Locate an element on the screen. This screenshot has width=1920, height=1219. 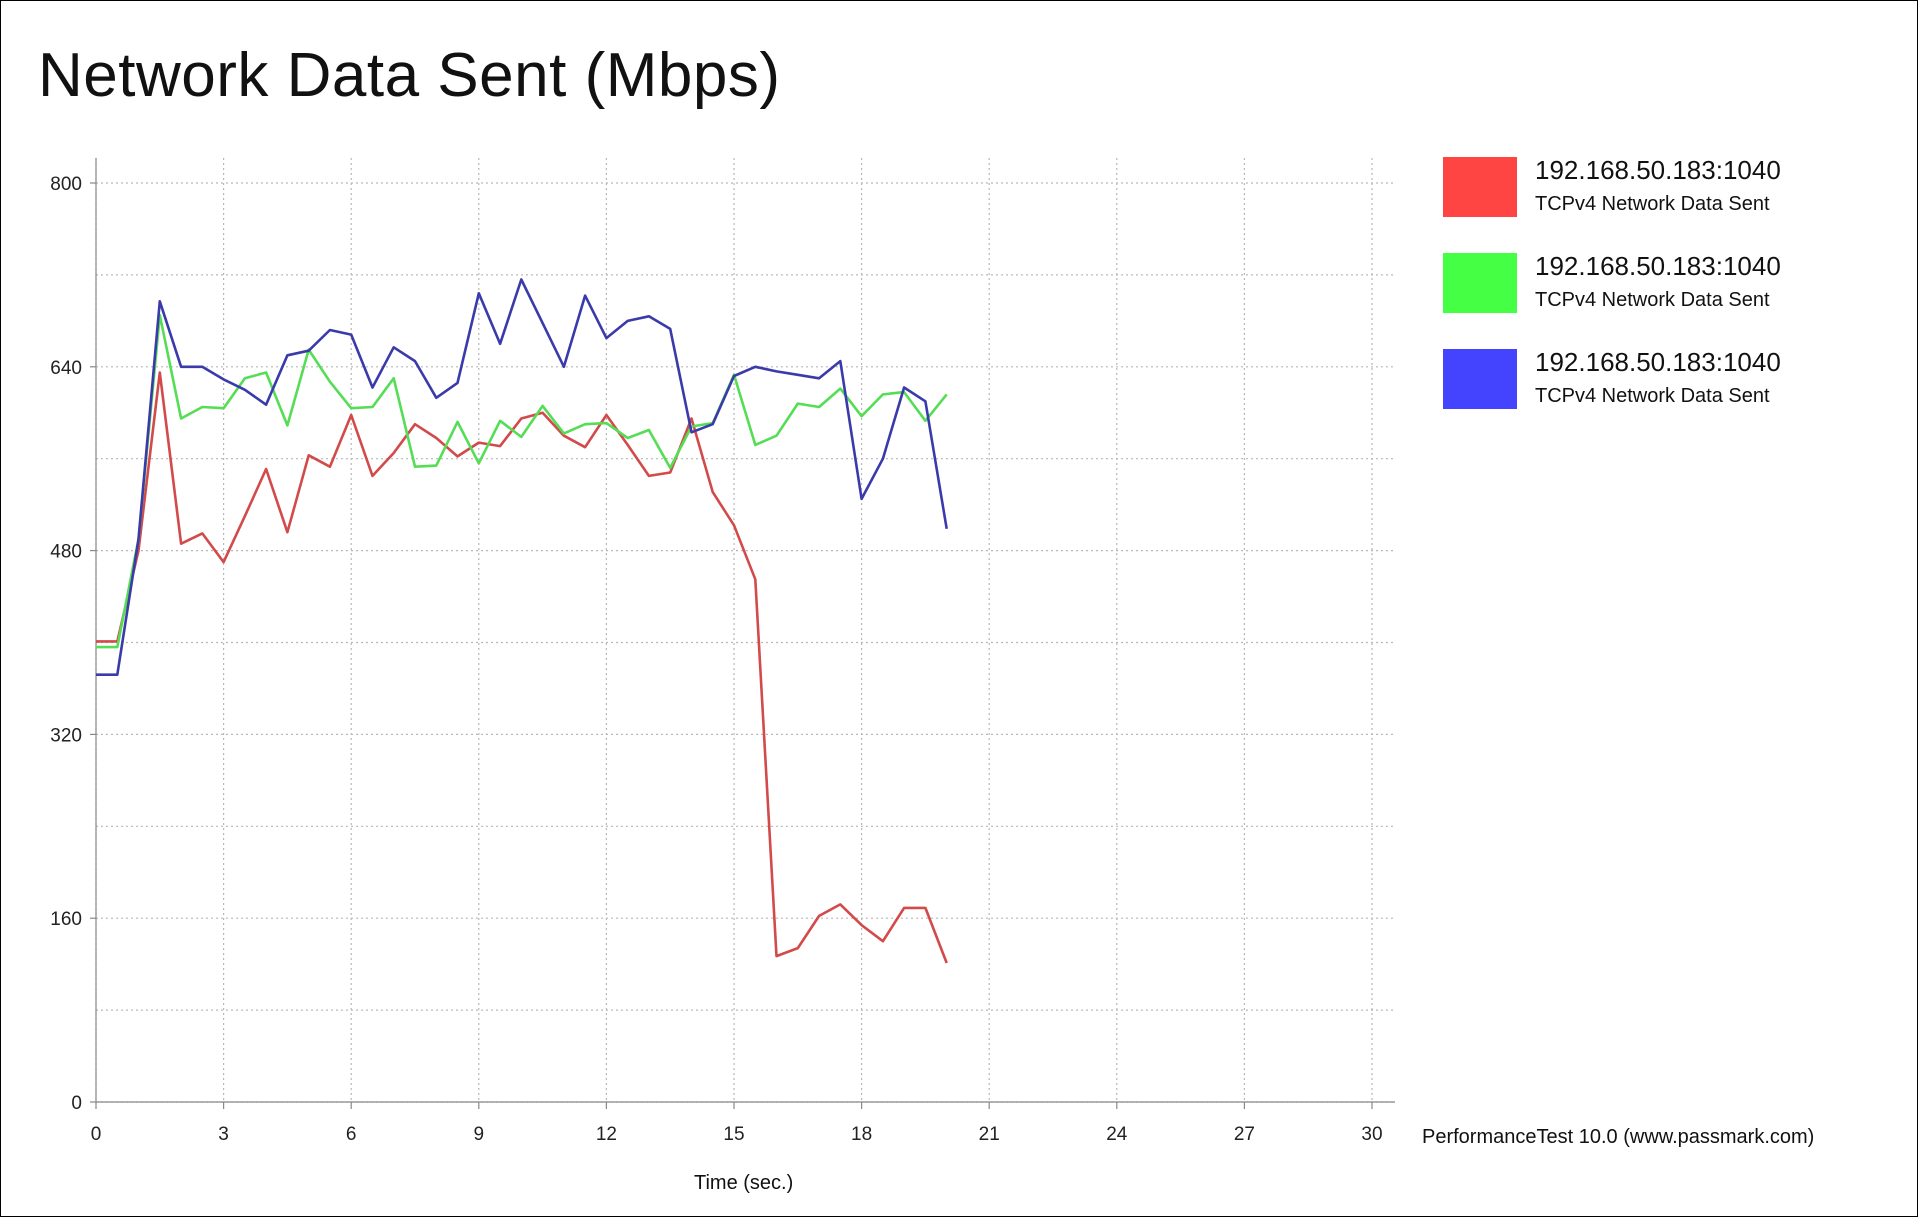
x-tick-label: 6 is located at coordinates (351, 1134).